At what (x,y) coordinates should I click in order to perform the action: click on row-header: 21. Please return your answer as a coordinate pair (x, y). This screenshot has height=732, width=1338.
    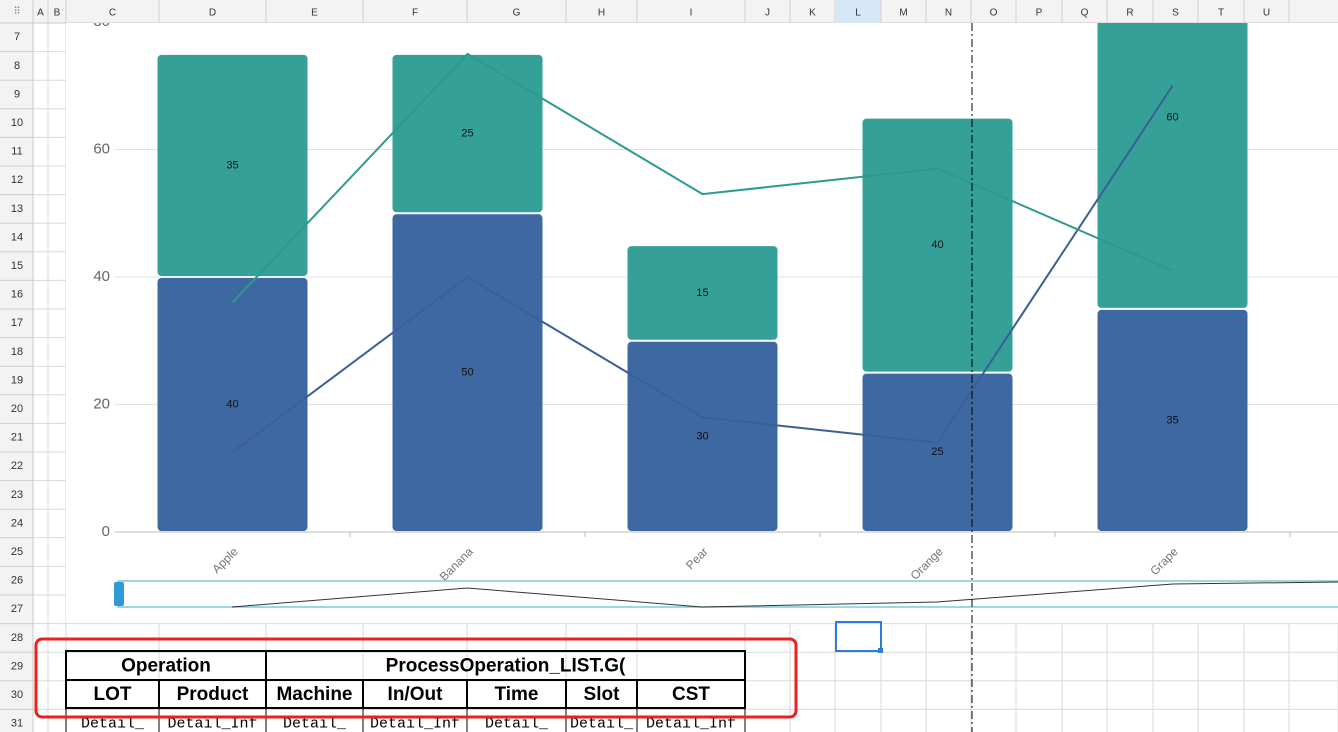
    Looking at the image, I should click on (17, 438).